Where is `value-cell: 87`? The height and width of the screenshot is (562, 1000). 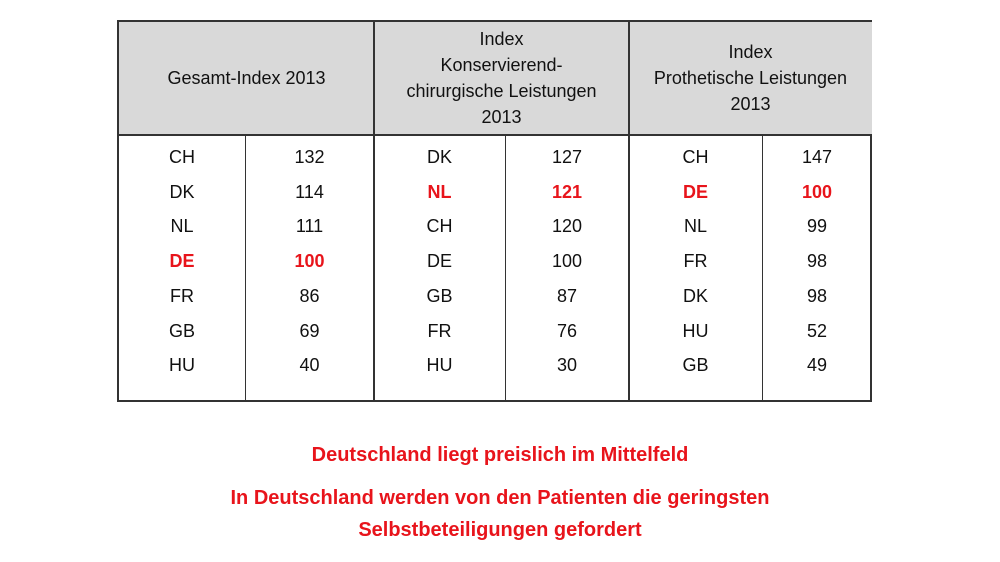 value-cell: 87 is located at coordinates (567, 295).